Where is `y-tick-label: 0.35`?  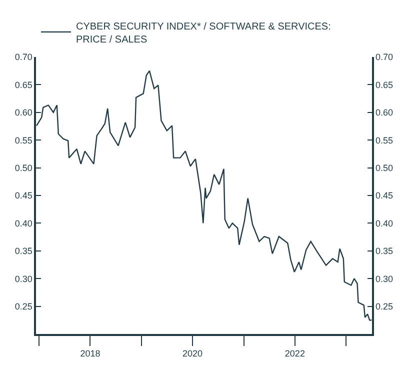
y-tick-label: 0.35 is located at coordinates (23, 251).